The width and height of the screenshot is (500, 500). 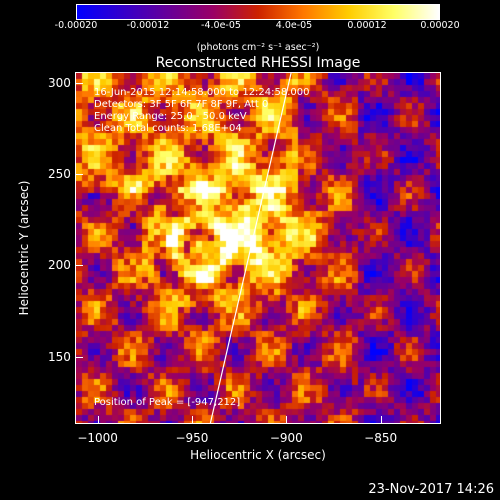 I want to click on y-tick-label: 300, so click(x=59, y=82).